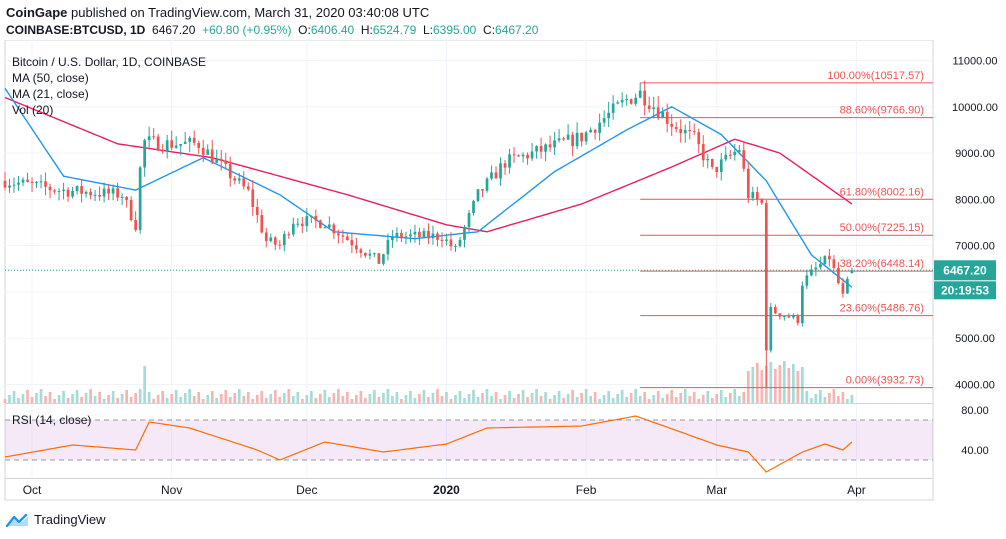 Image resolution: width=1006 pixels, height=539 pixels. What do you see at coordinates (306, 490) in the screenshot?
I see `time-tick-label: Dec` at bounding box center [306, 490].